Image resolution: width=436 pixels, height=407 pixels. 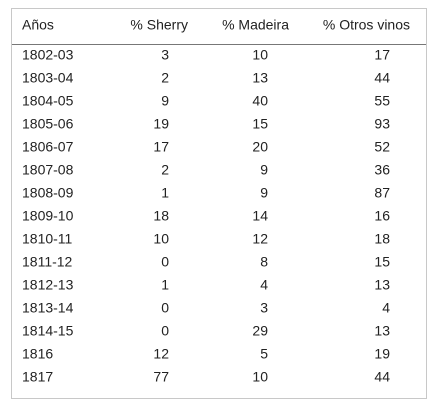 I want to click on cell-value: 16, so click(x=382, y=216).